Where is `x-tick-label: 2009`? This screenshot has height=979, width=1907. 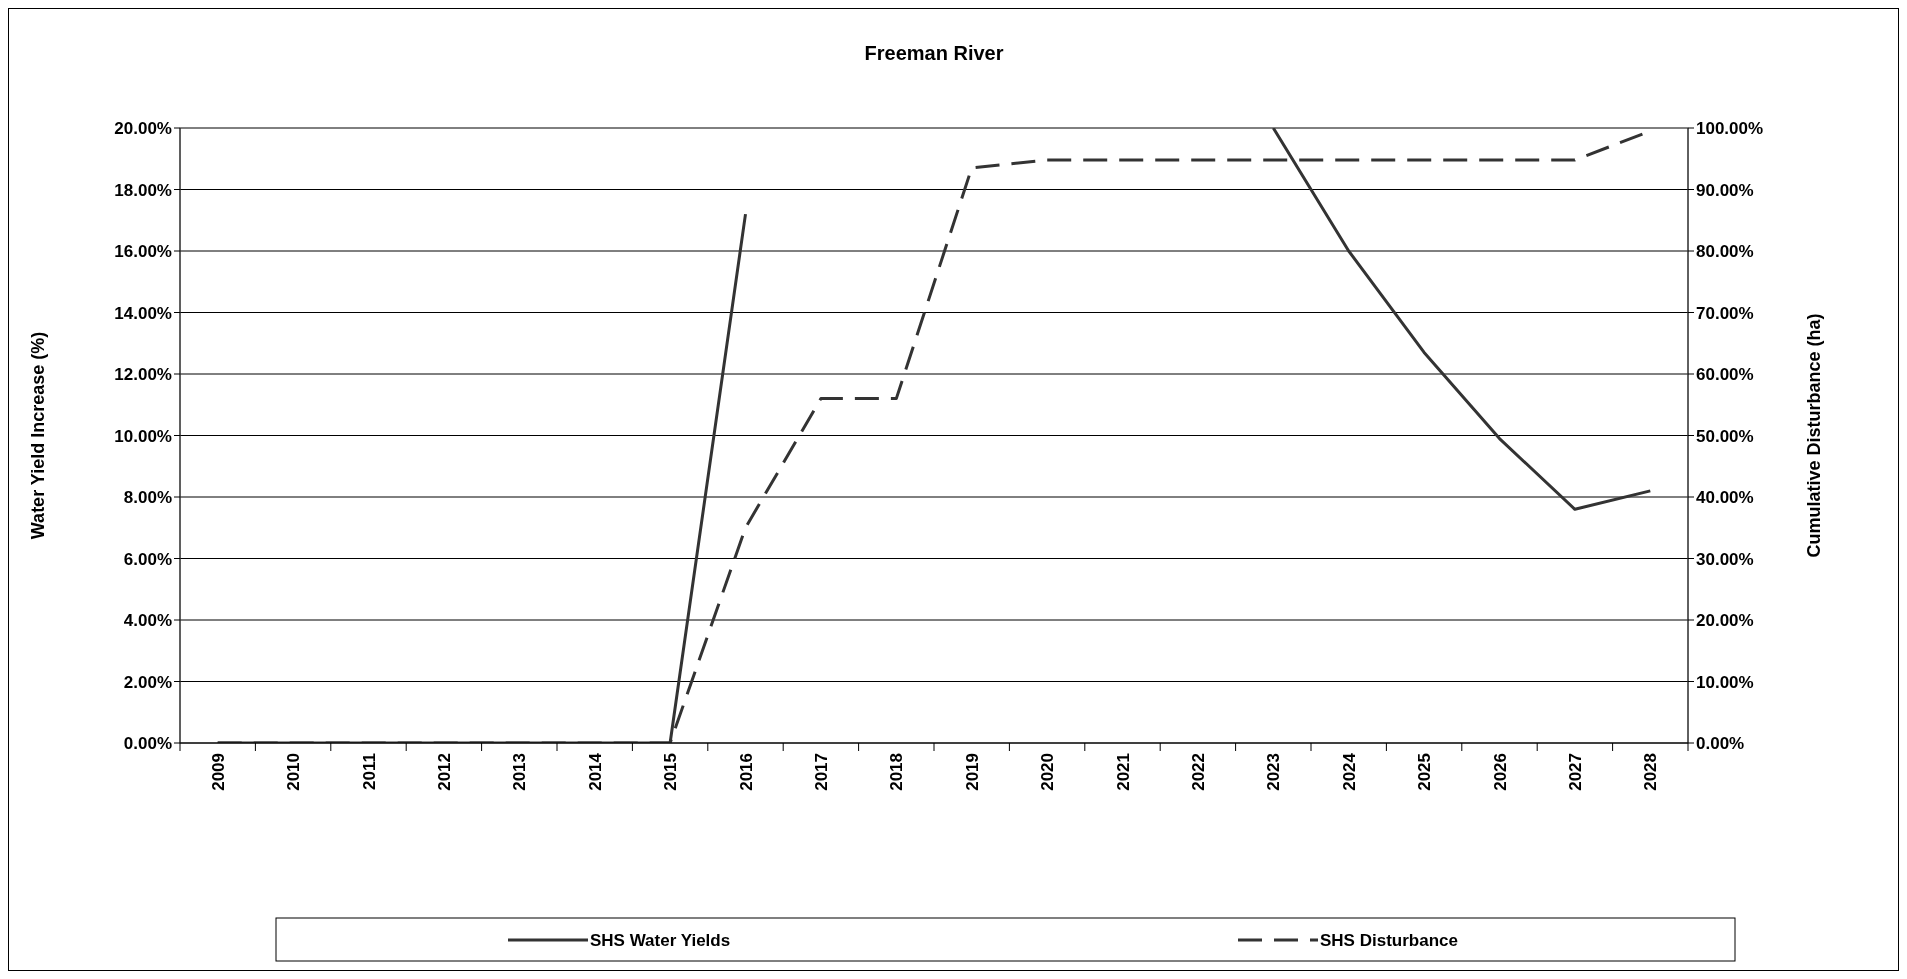 x-tick-label: 2009 is located at coordinates (218, 772).